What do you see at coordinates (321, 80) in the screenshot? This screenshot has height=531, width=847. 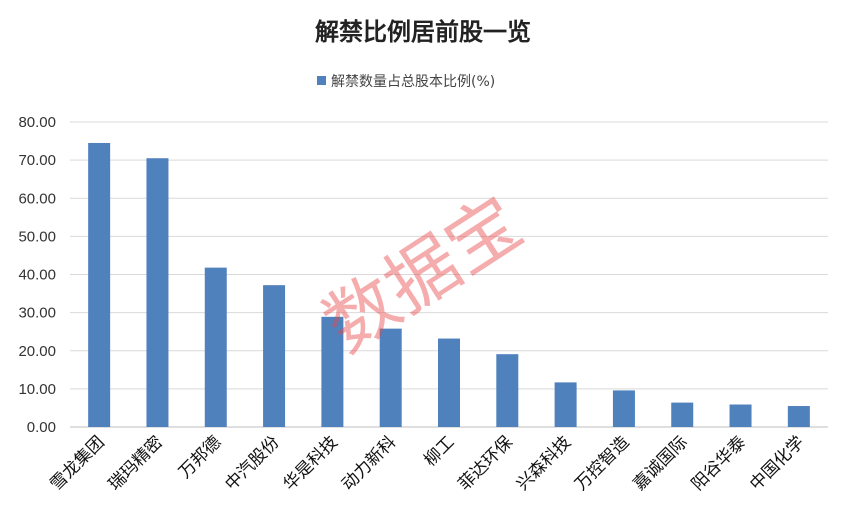 I see `legend-swatch` at bounding box center [321, 80].